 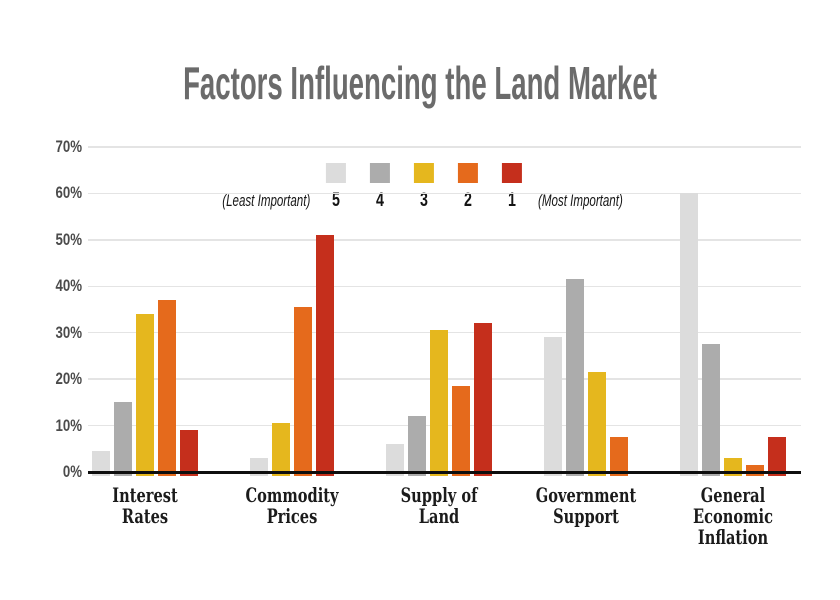 I want to click on legend-rank-label-3: 3, so click(x=424, y=200).